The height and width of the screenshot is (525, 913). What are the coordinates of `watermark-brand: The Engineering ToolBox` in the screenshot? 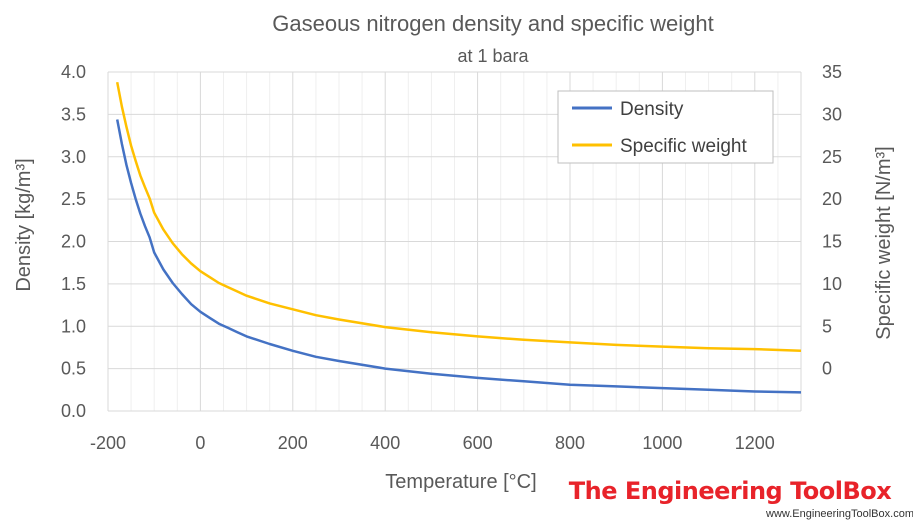 It's located at (730, 491).